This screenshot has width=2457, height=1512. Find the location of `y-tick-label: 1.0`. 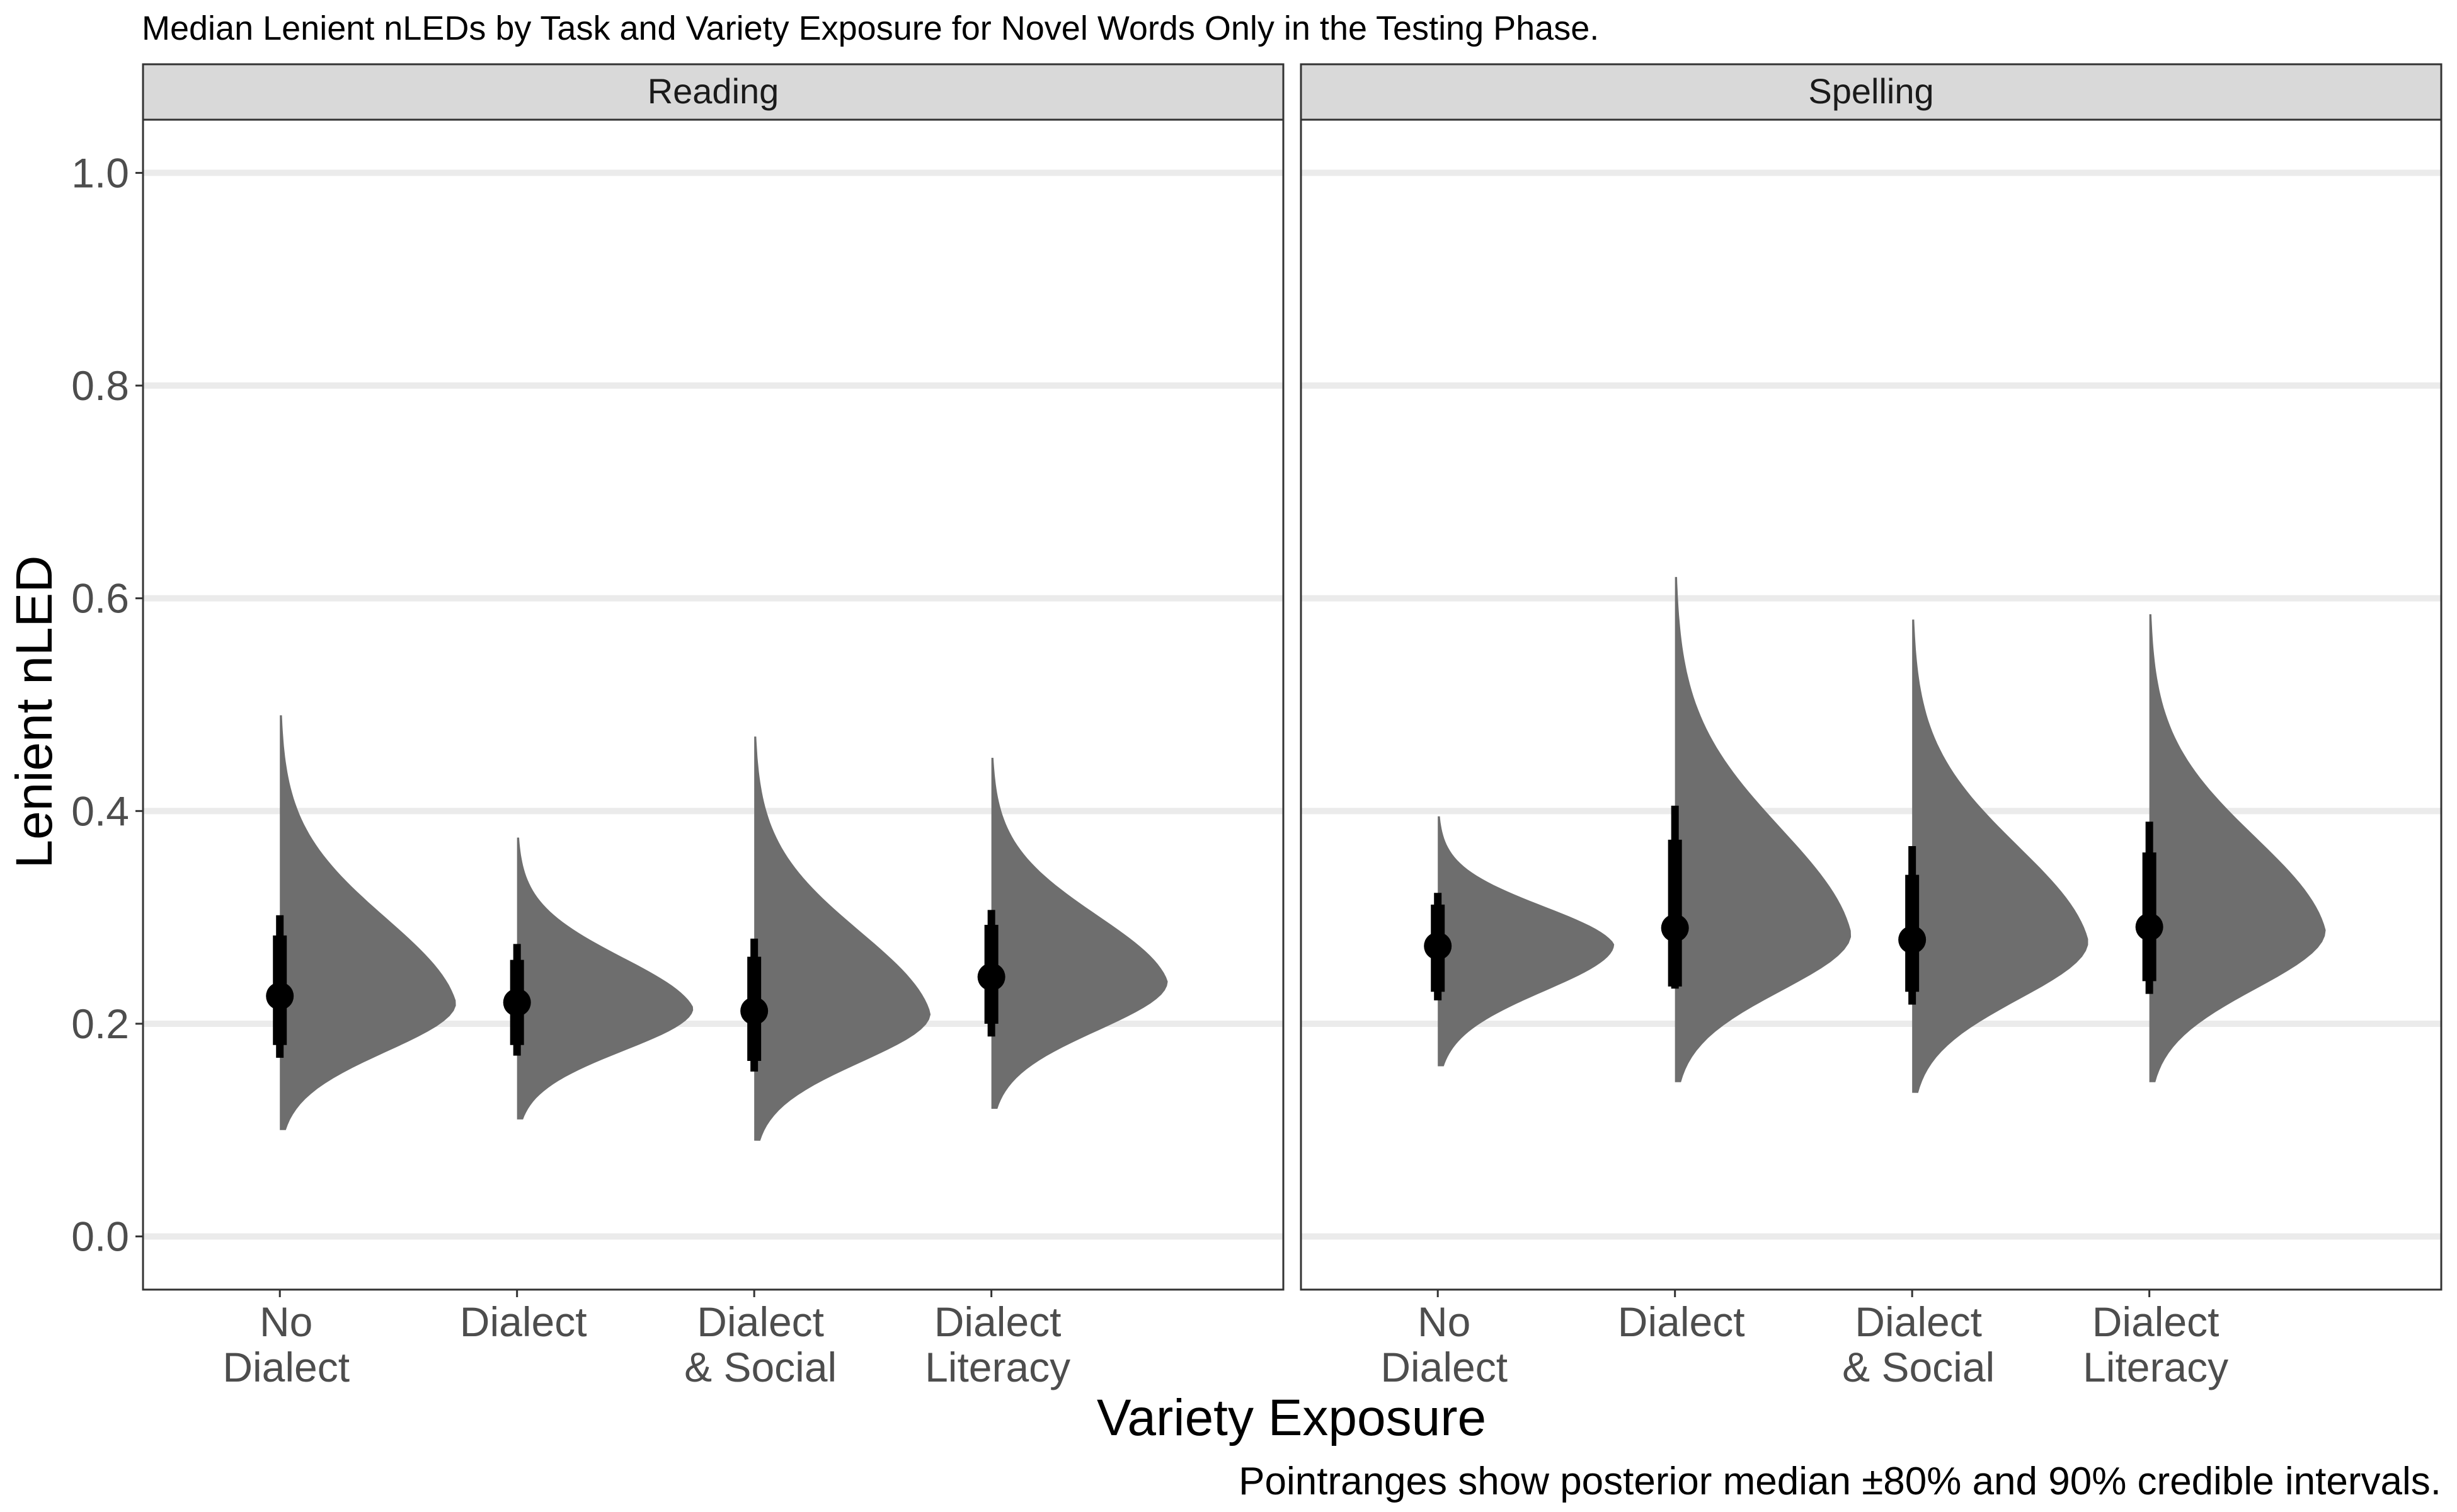

y-tick-label: 1.0 is located at coordinates (100, 172).